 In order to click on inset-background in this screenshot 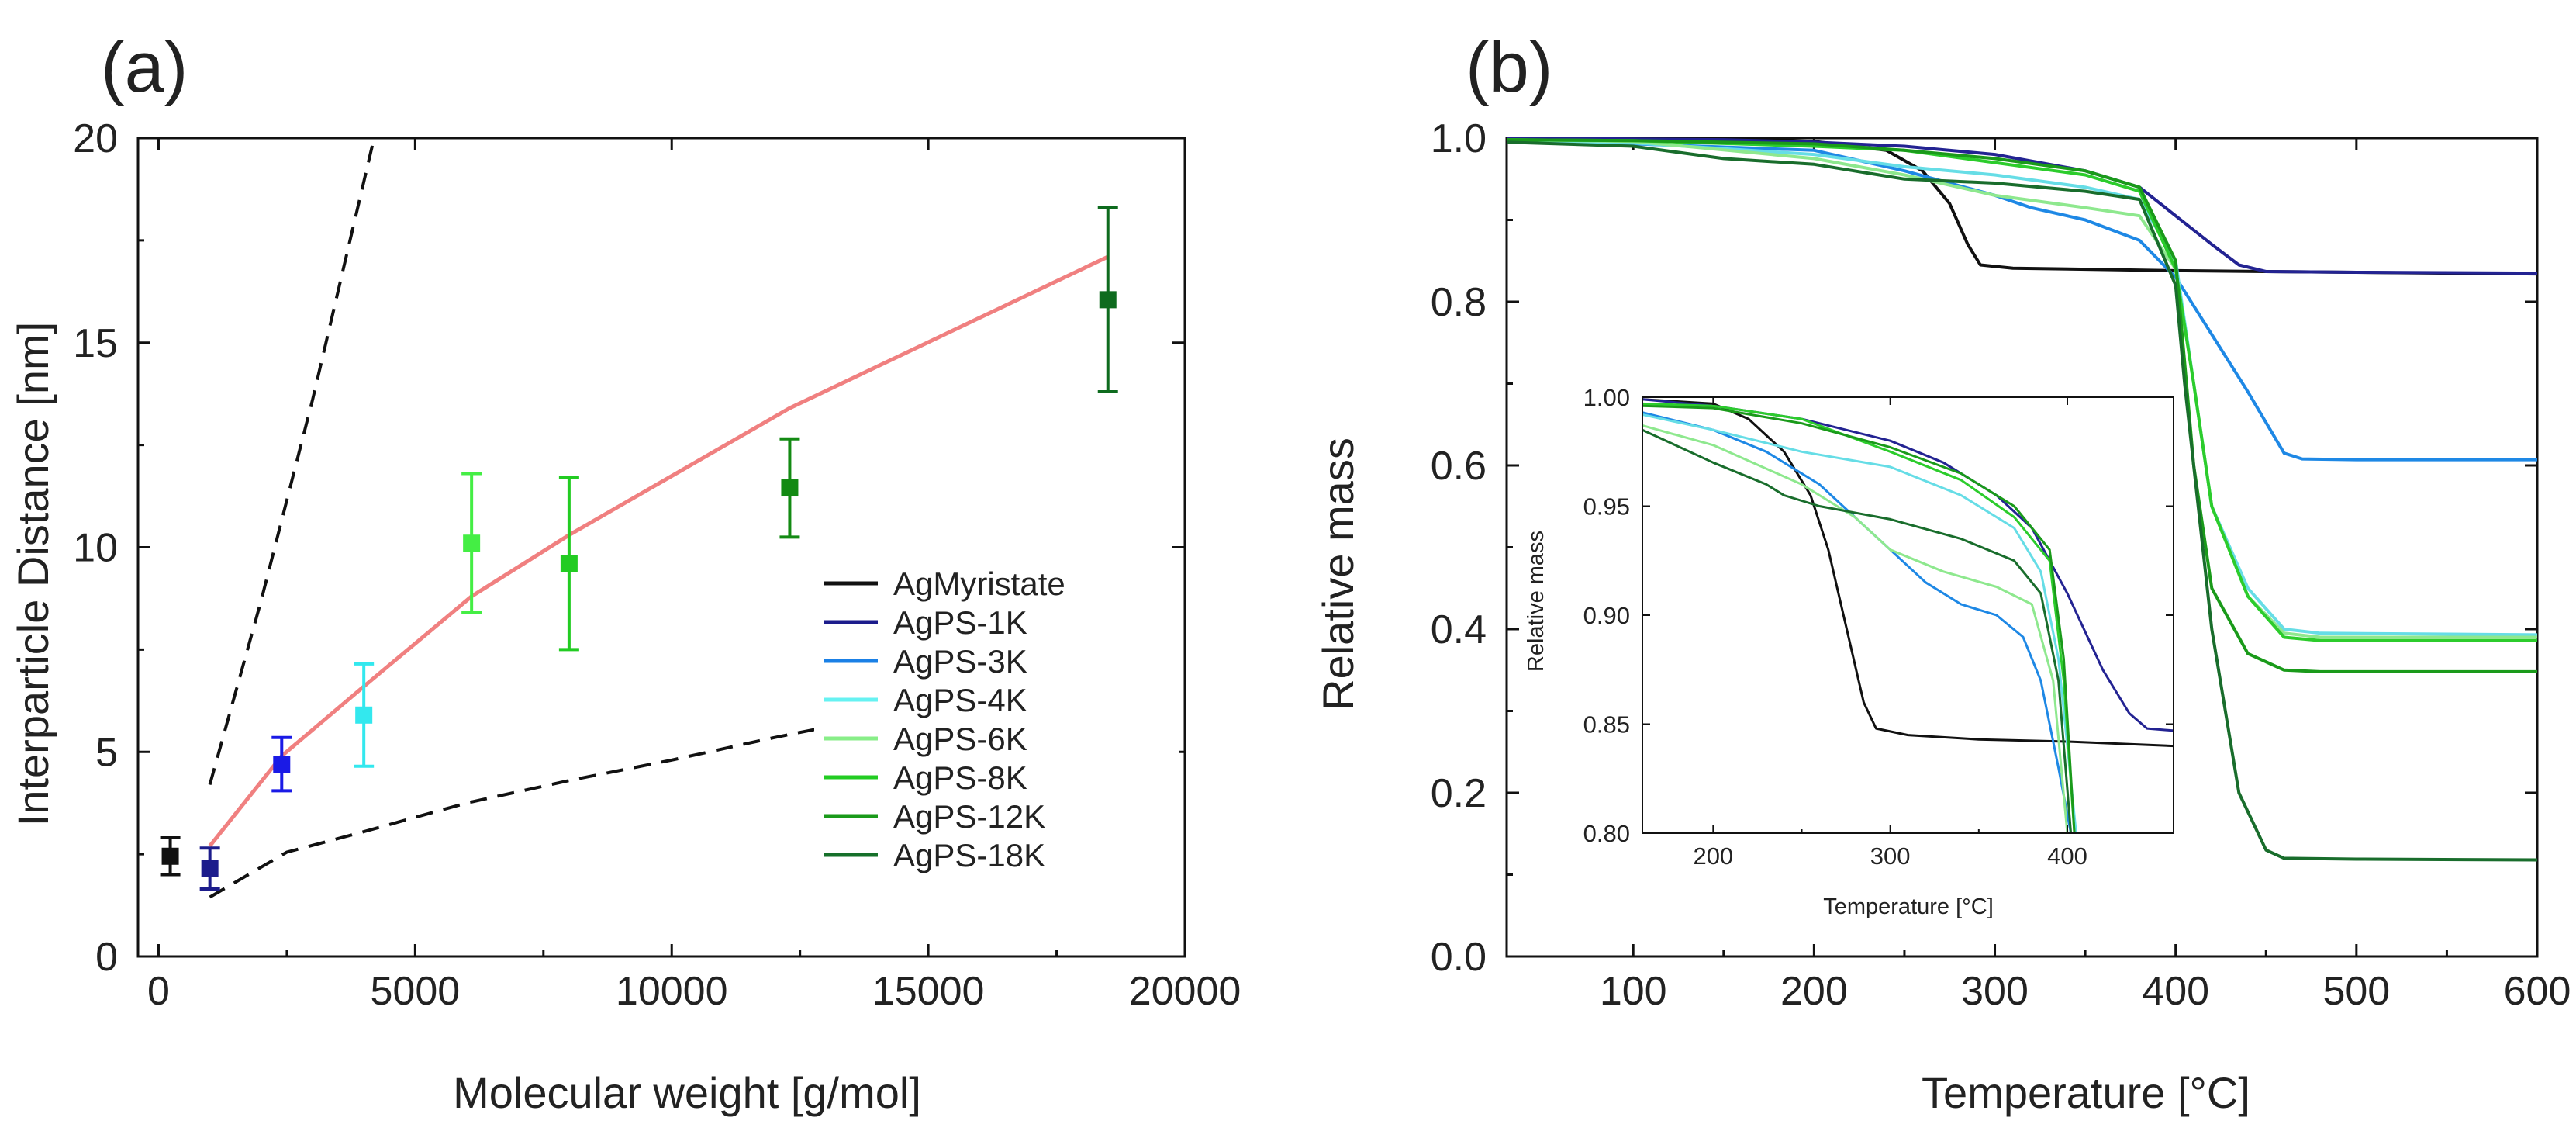, I will do `click(1908, 615)`.